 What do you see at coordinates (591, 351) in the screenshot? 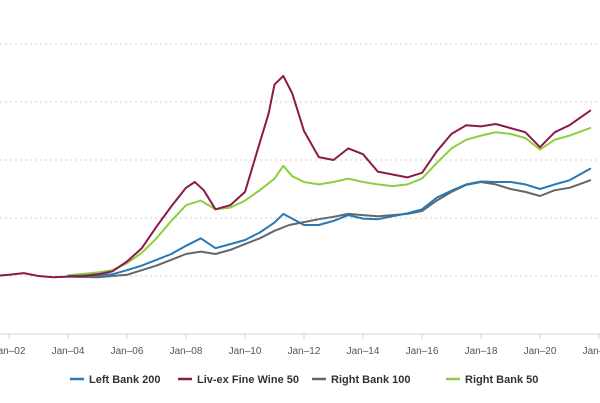
I see `x-tick-label: Jan–22` at bounding box center [591, 351].